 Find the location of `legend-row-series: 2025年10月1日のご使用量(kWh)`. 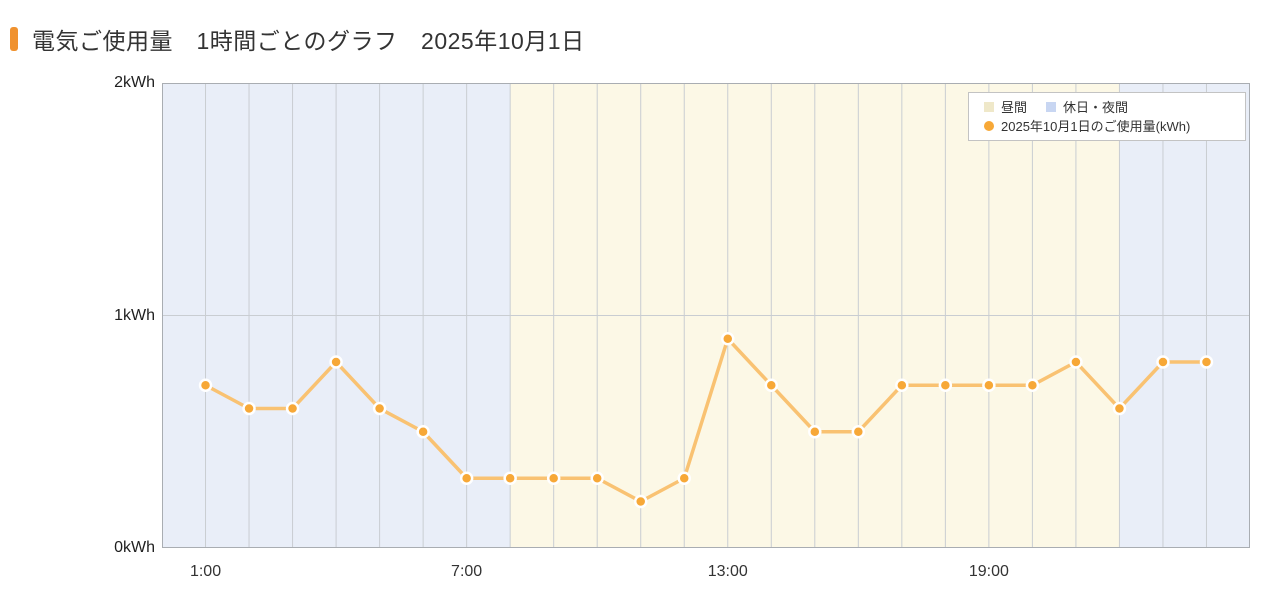

legend-row-series: 2025年10月1日のご使用量(kWh) is located at coordinates (1109, 125).